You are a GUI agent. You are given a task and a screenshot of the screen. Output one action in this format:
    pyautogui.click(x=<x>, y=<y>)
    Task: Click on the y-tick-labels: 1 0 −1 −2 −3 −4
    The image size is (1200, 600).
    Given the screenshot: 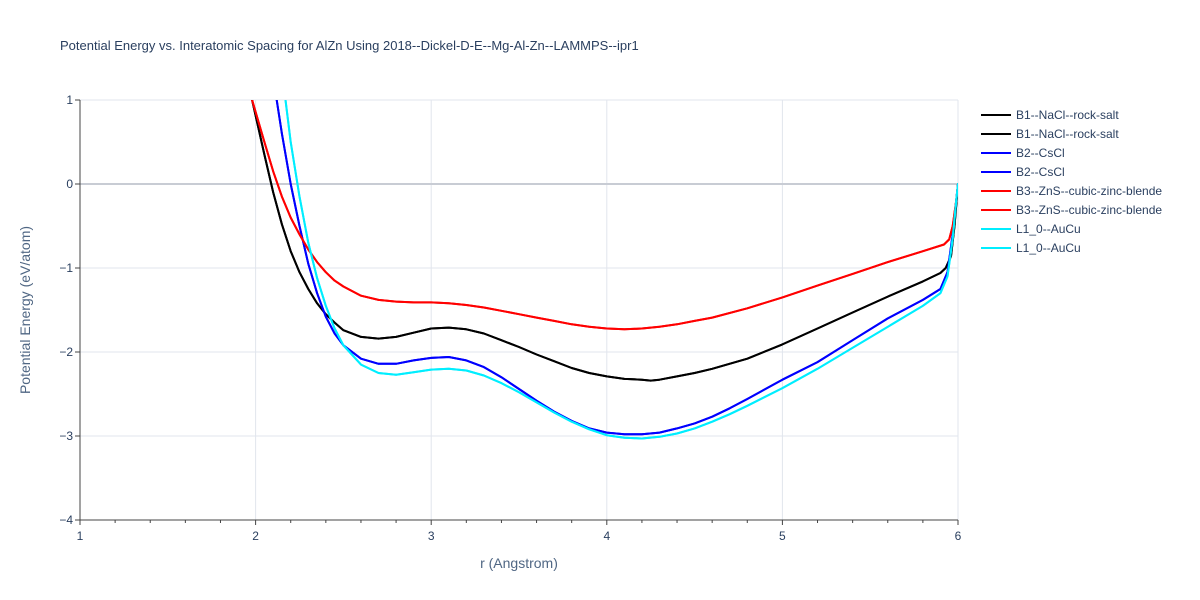 What is the action you would take?
    pyautogui.click(x=66, y=310)
    